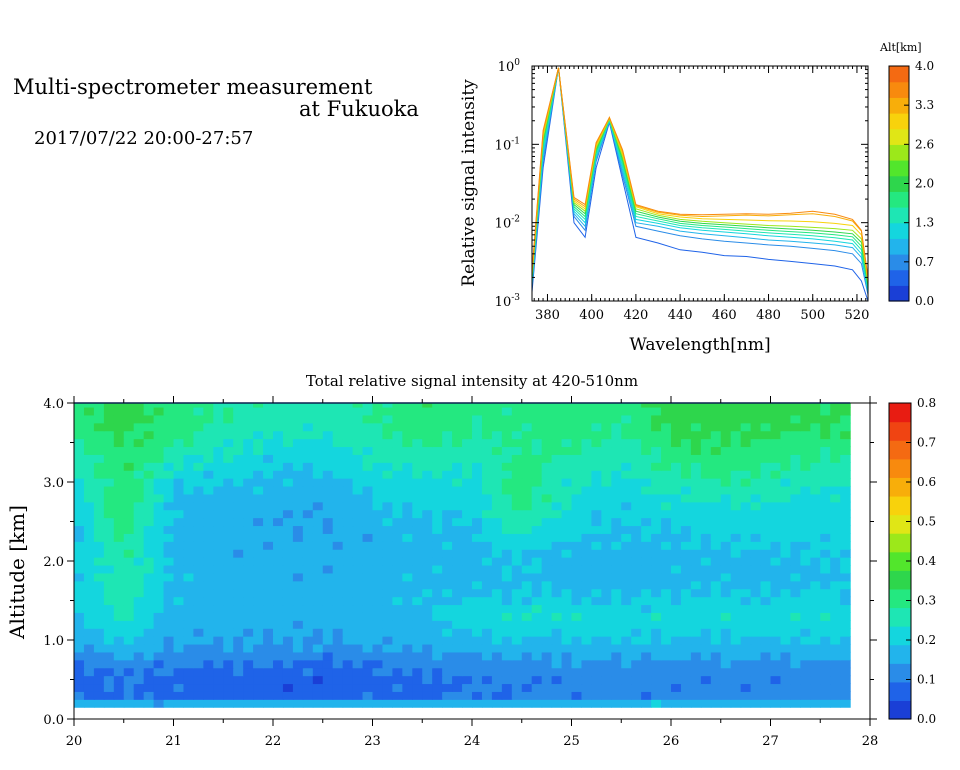 This screenshot has height=770, width=960. What do you see at coordinates (700, 184) in the screenshot?
I see `spectrum-lines` at bounding box center [700, 184].